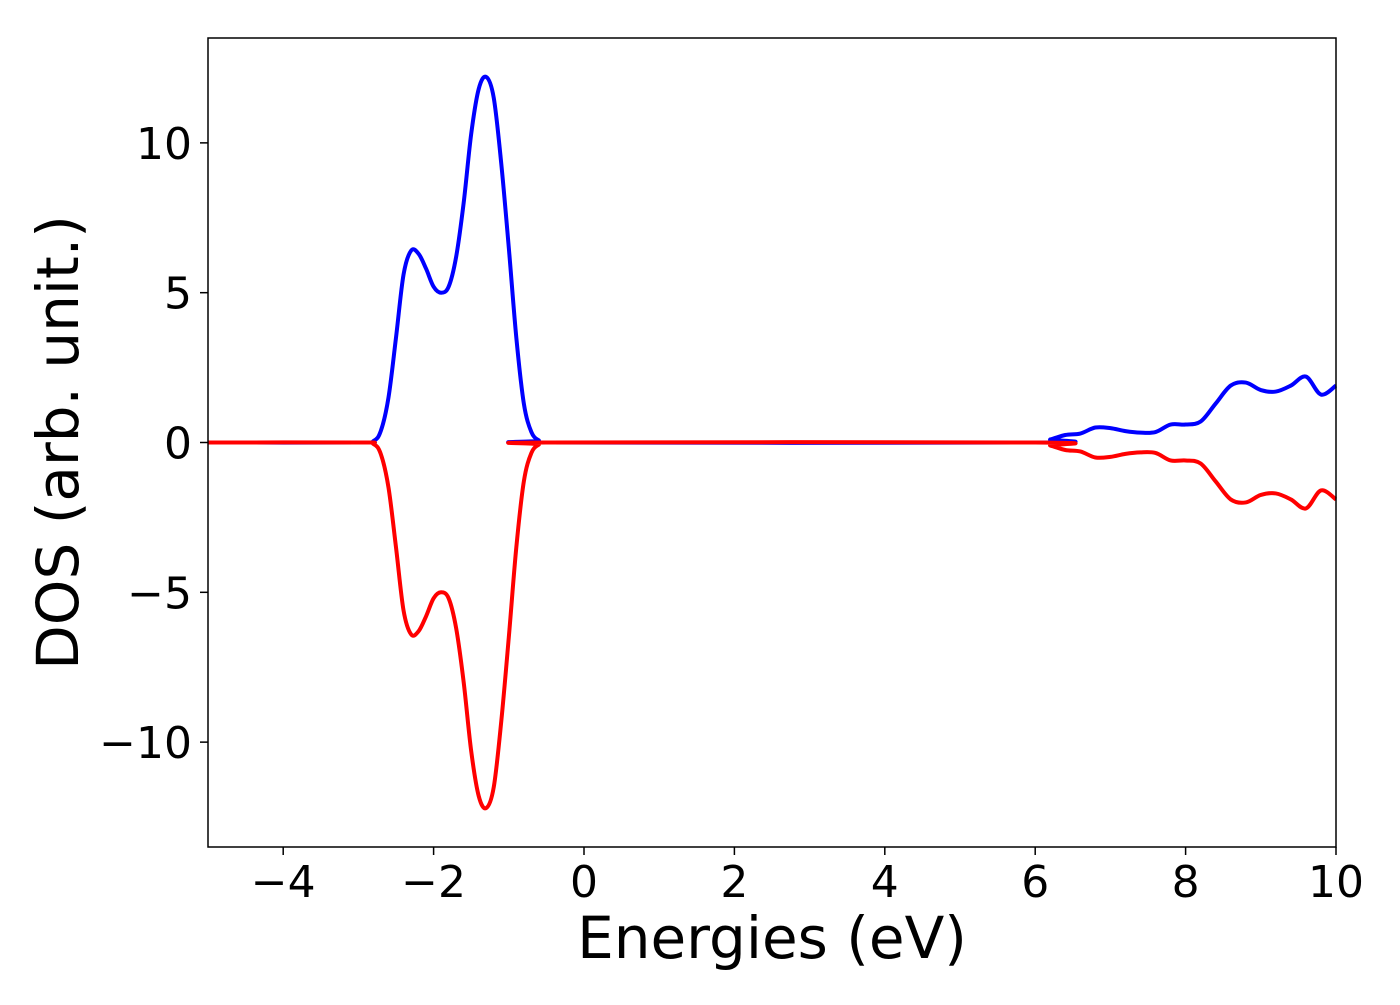 The width and height of the screenshot is (1400, 1005). What do you see at coordinates (178, 294) in the screenshot?
I see `y-tick-label: 5` at bounding box center [178, 294].